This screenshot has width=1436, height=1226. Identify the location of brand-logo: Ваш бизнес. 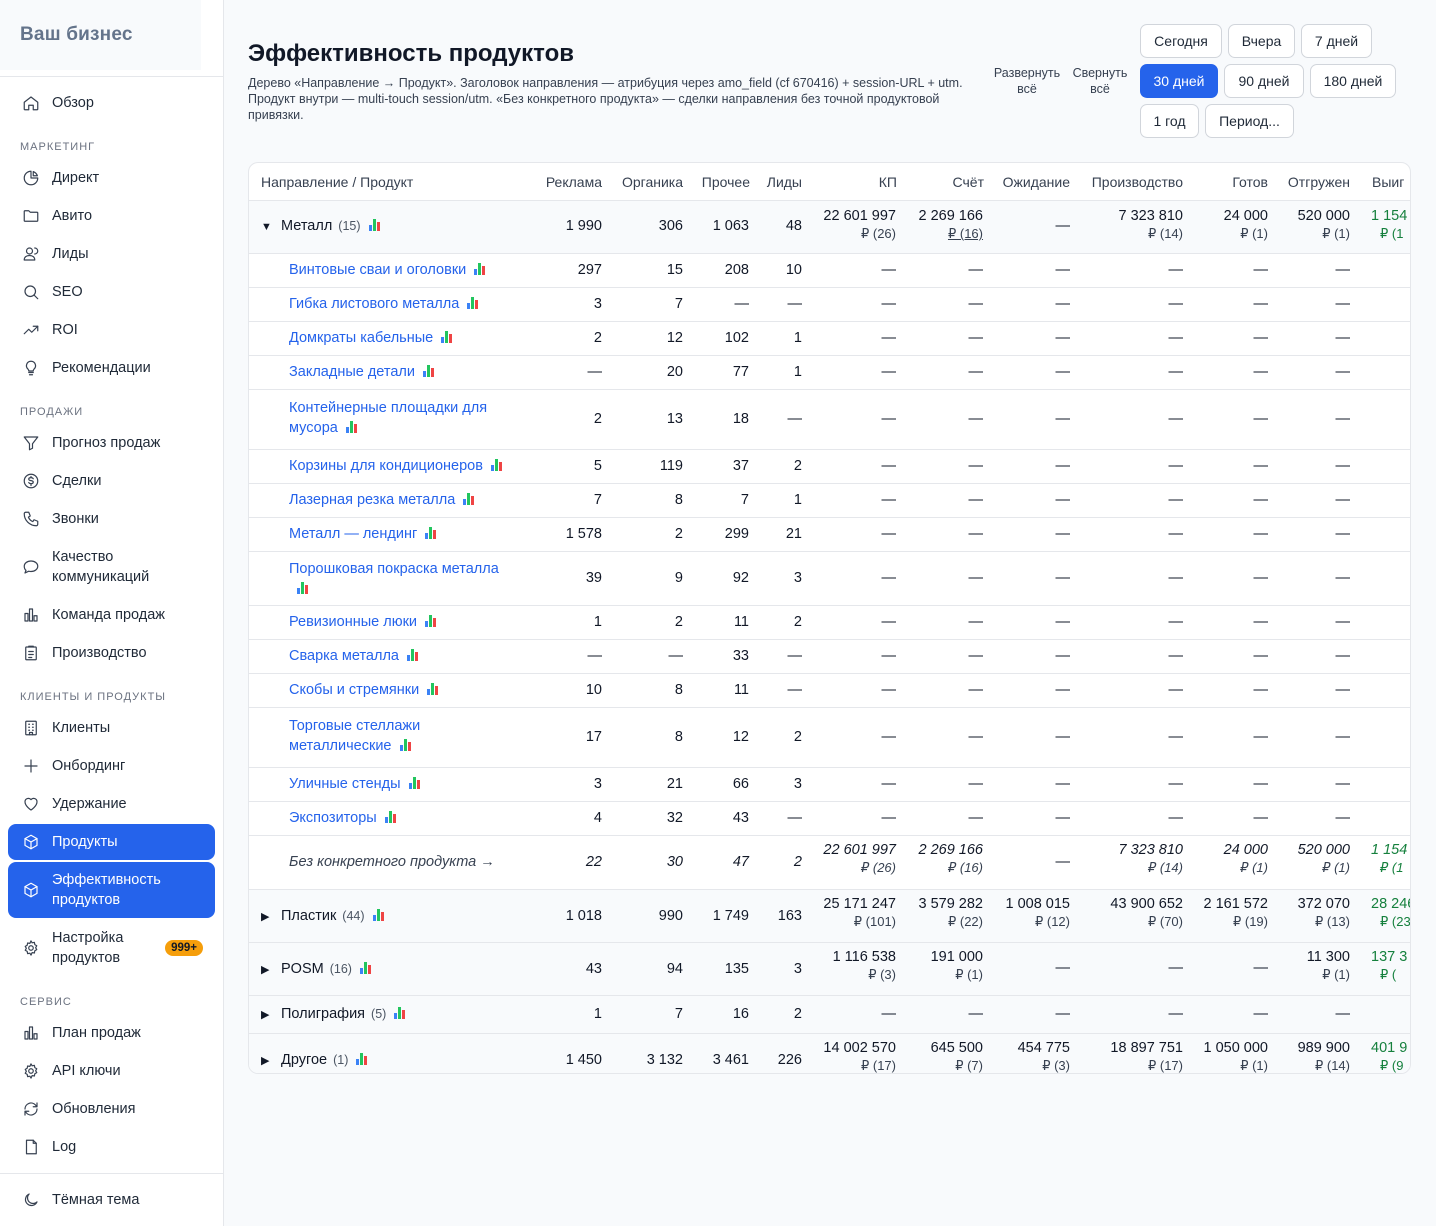
(100, 35).